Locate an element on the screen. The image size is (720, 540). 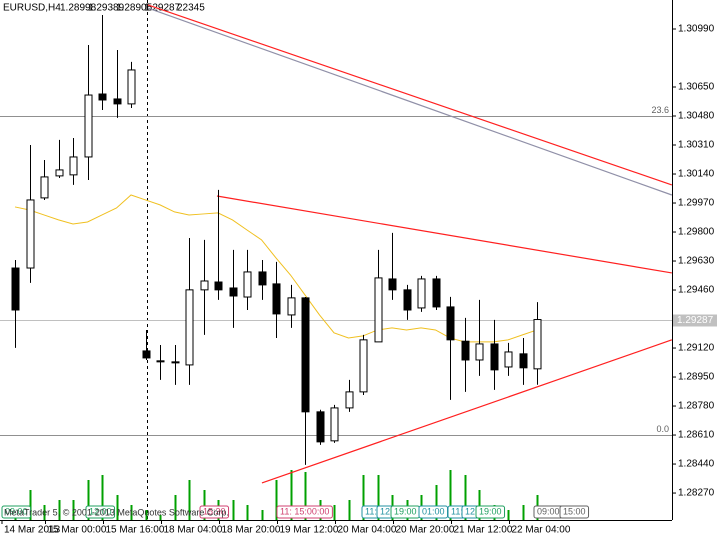
time-marker-label: 11: 15:00:00 is located at coordinates (304, 511).